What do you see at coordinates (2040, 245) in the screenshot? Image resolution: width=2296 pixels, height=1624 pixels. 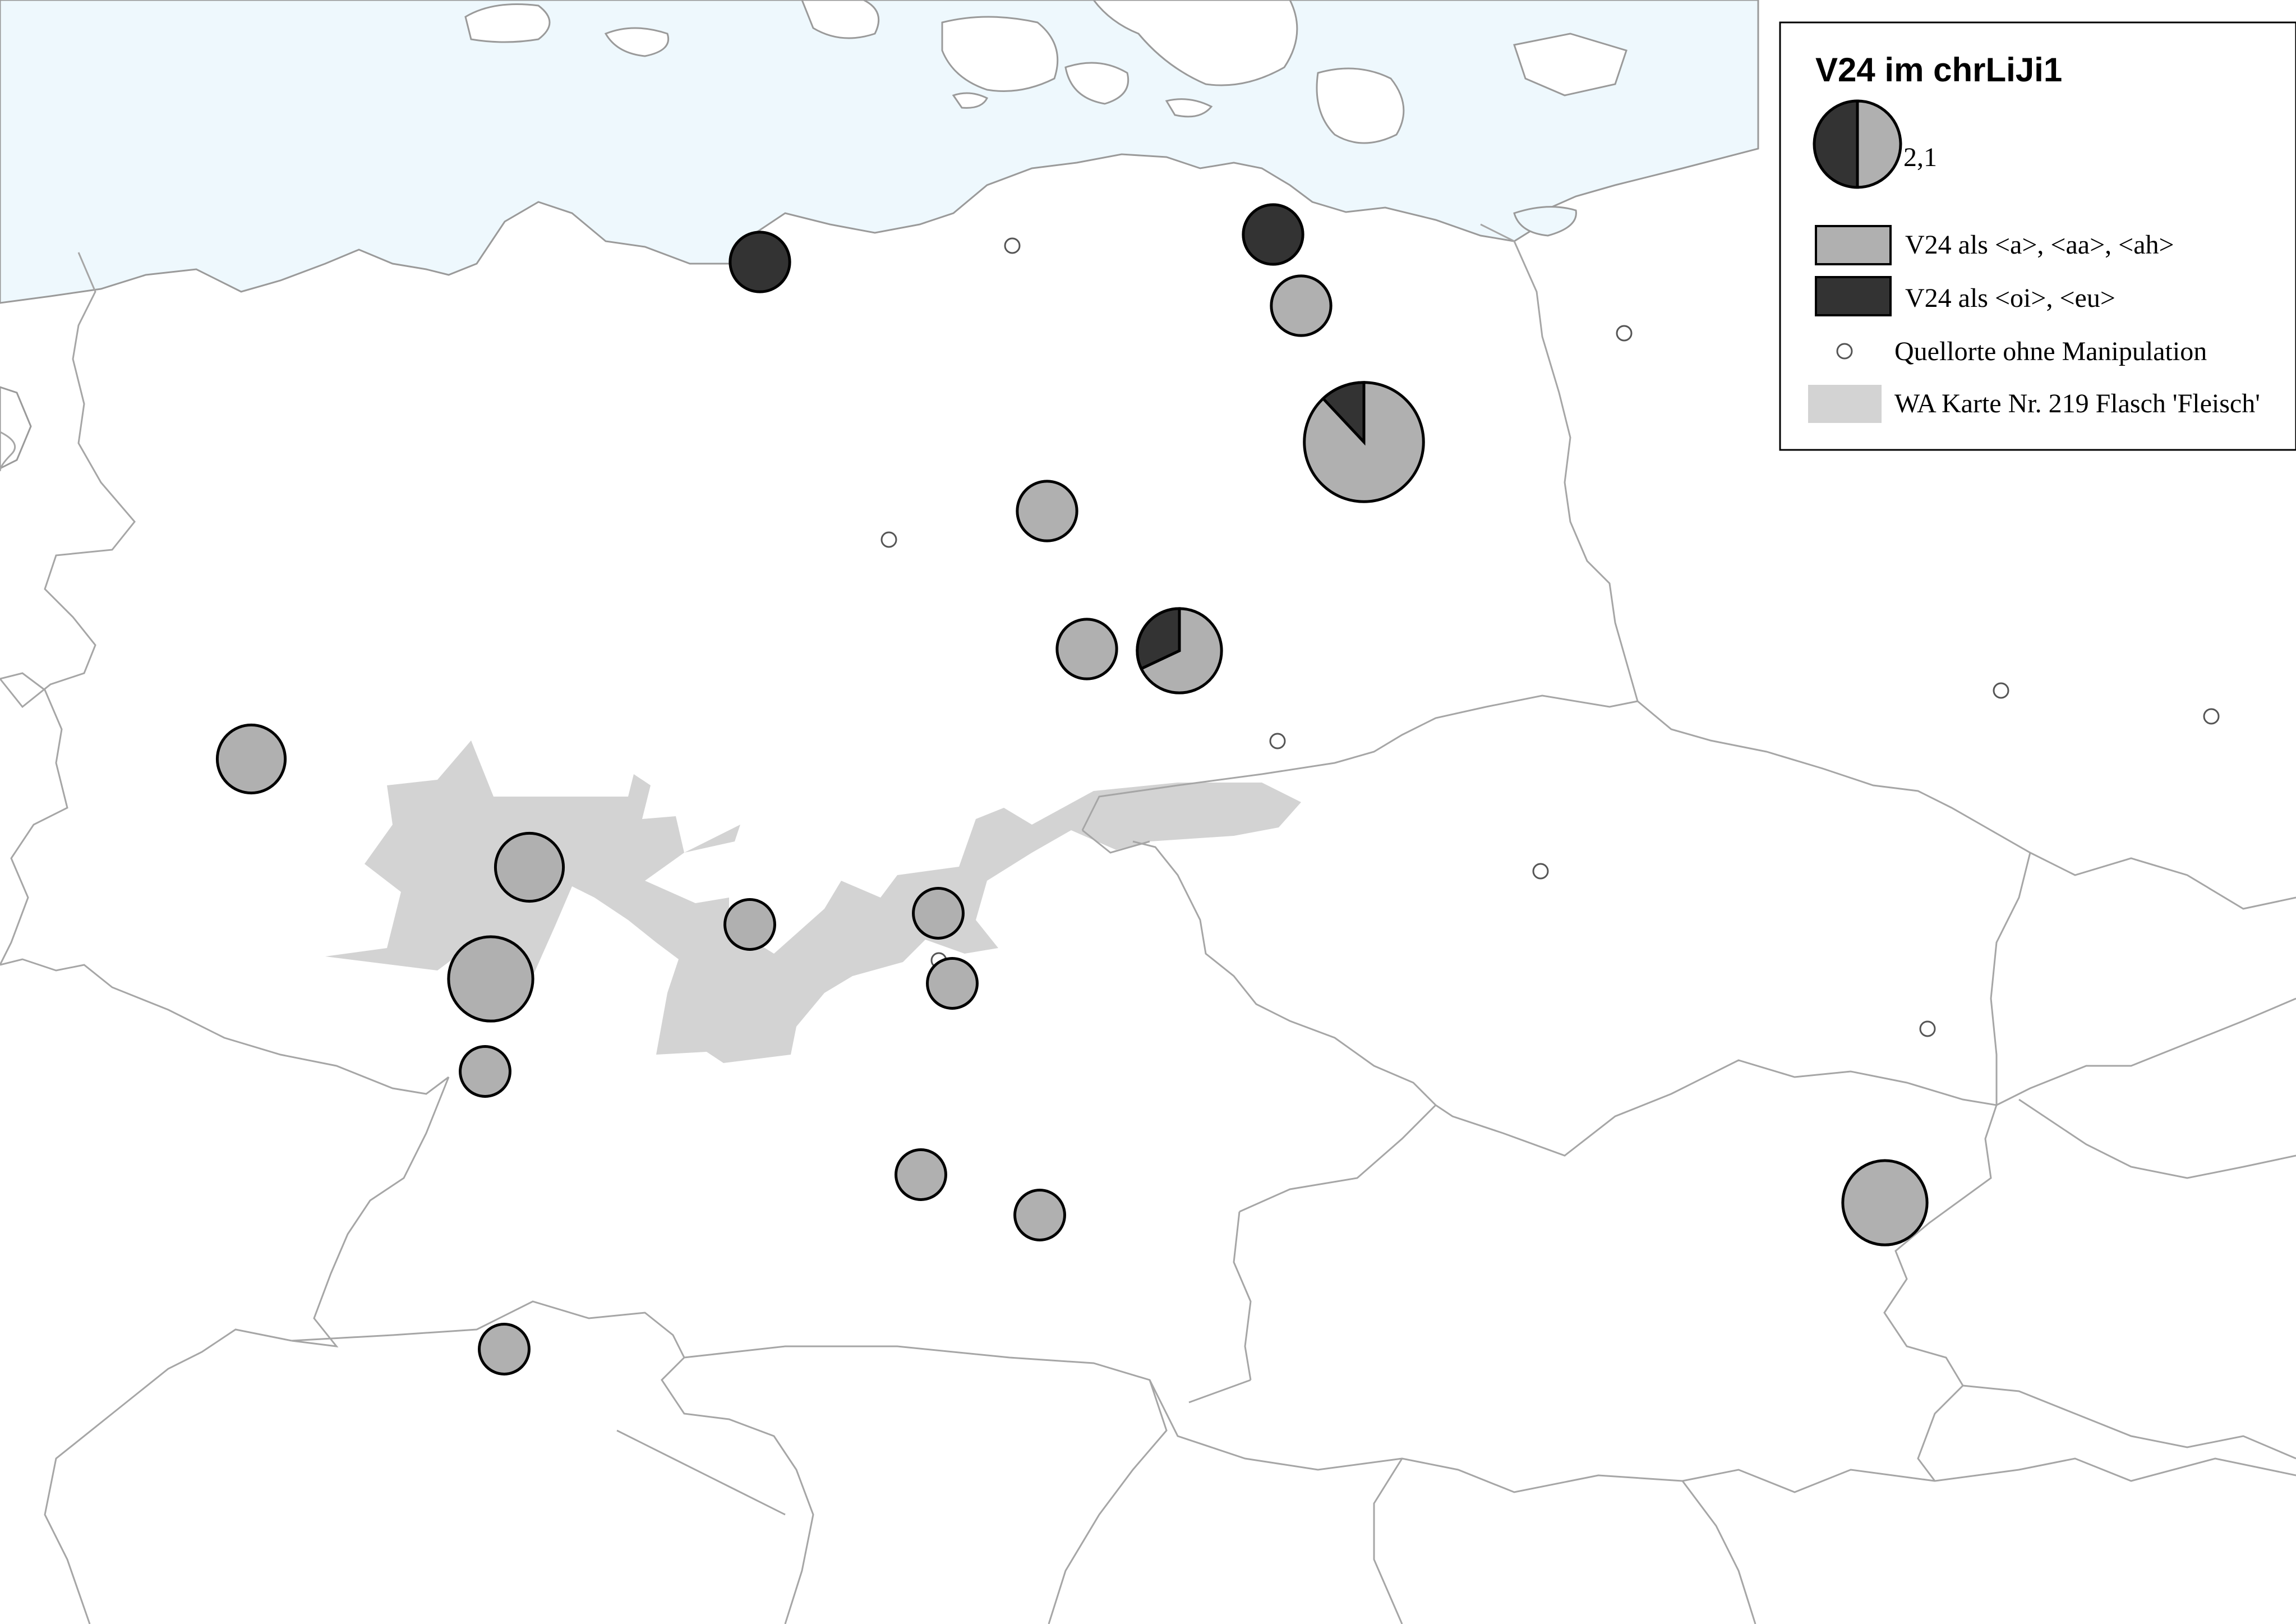 I see `legend-item-label: V24 als <a>, <aa>, <ah>` at bounding box center [2040, 245].